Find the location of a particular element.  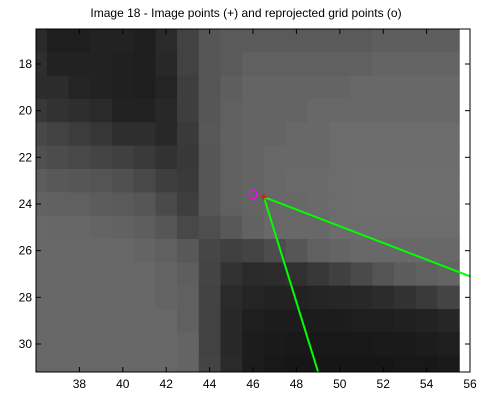

y-tick-label: 26 is located at coordinates (26, 251).